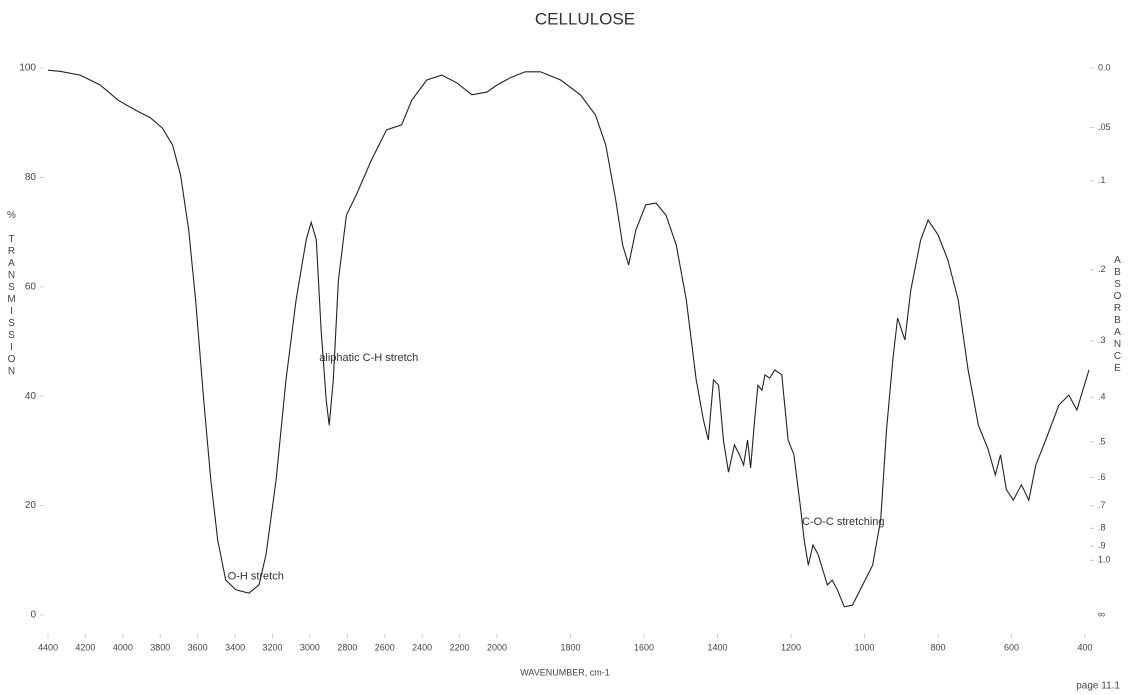 This screenshot has width=1128, height=695. I want to click on x-axis-label: WAVENUMBER, cm-1, so click(565, 672).